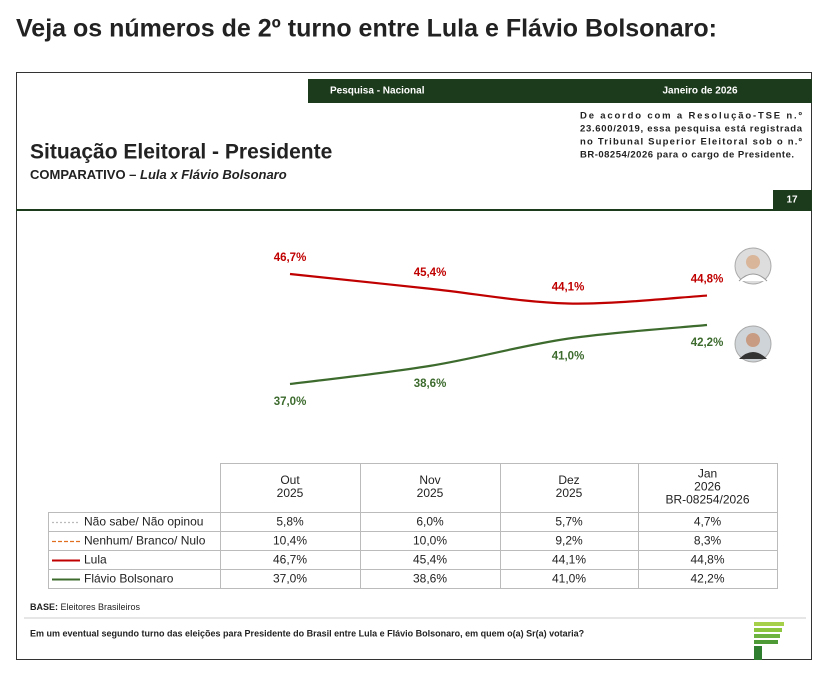  I want to click on cell-value: 46,7%, so click(290, 560).